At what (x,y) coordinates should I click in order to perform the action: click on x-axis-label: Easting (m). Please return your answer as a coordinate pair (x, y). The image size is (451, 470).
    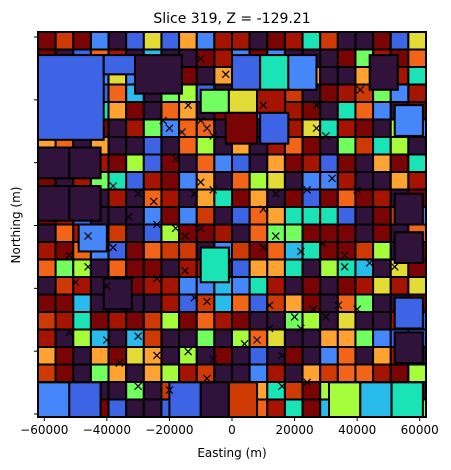
    Looking at the image, I should click on (231, 453).